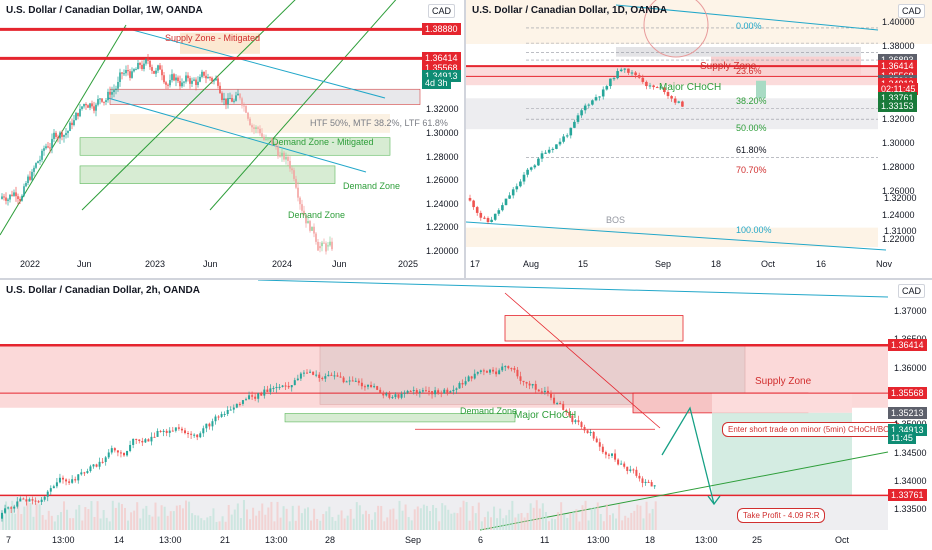 This screenshot has width=932, height=550. I want to click on daily-x-tick: Aug, so click(531, 264).